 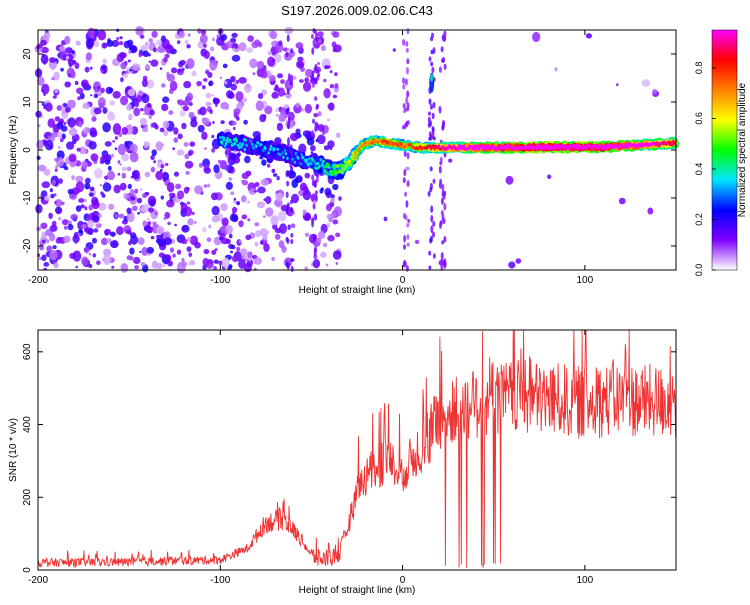 What do you see at coordinates (13, 150) in the screenshot?
I see `spectrogram-y-label: Frequency (Hz)` at bounding box center [13, 150].